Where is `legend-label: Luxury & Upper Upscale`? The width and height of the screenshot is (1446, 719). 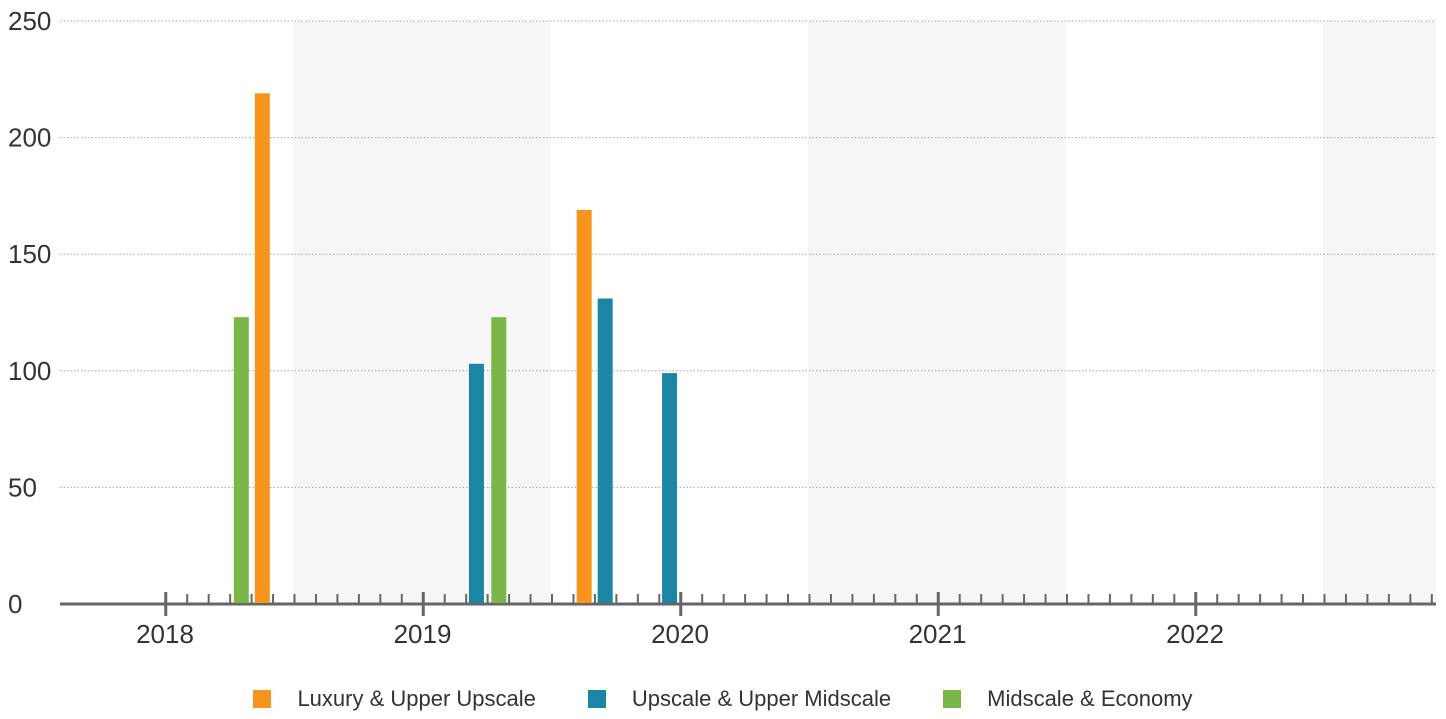
legend-label: Luxury & Upper Upscale is located at coordinates (416, 698).